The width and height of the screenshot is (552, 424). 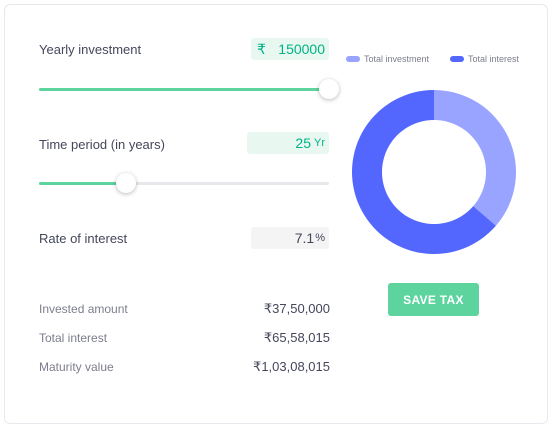 What do you see at coordinates (320, 238) in the screenshot?
I see `rate-of-interest-unit: %` at bounding box center [320, 238].